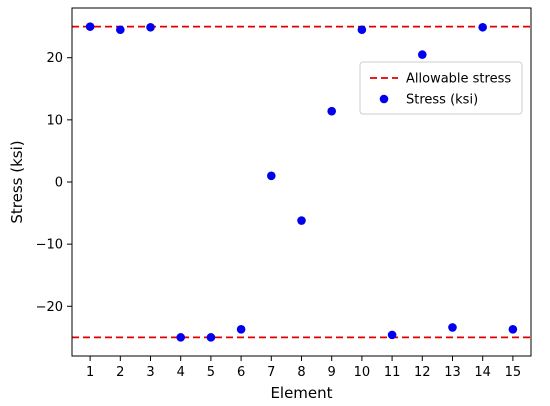 The height and width of the screenshot is (406, 550). What do you see at coordinates (458, 79) in the screenshot?
I see `legend-label-allowable-stress: Allowable stress` at bounding box center [458, 79].